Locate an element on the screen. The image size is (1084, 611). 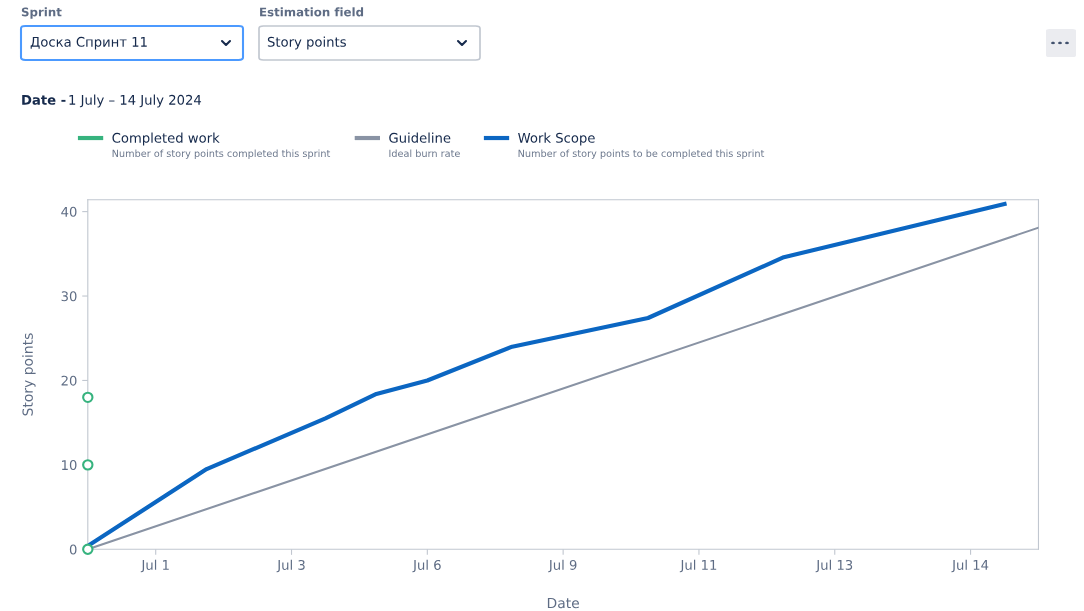
x-tick-label: Jul 11 is located at coordinates (698, 566).